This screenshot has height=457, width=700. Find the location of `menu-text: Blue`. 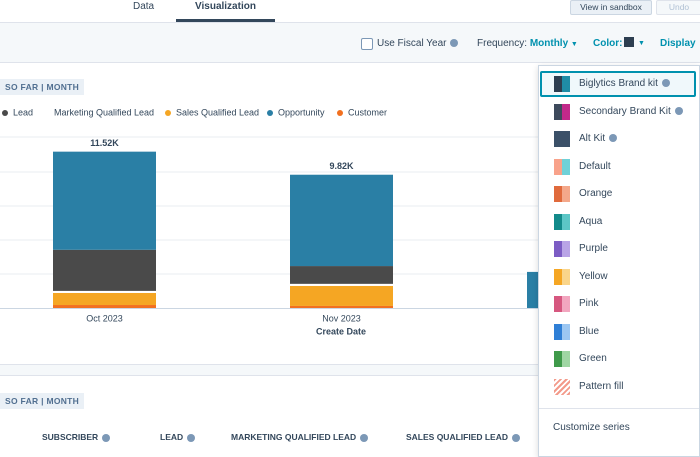

menu-text: Blue is located at coordinates (589, 331).